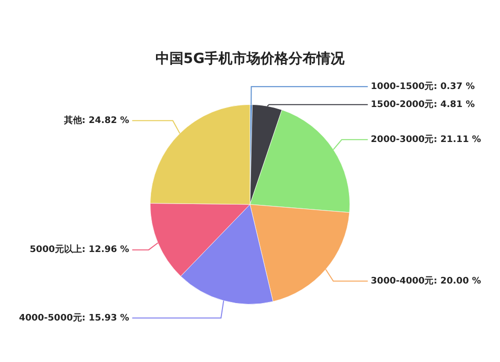 This screenshot has width=500, height=362. Describe the element at coordinates (80, 250) in the screenshot. I see `slice-label: 5000元以上: 12.96 %` at that location.